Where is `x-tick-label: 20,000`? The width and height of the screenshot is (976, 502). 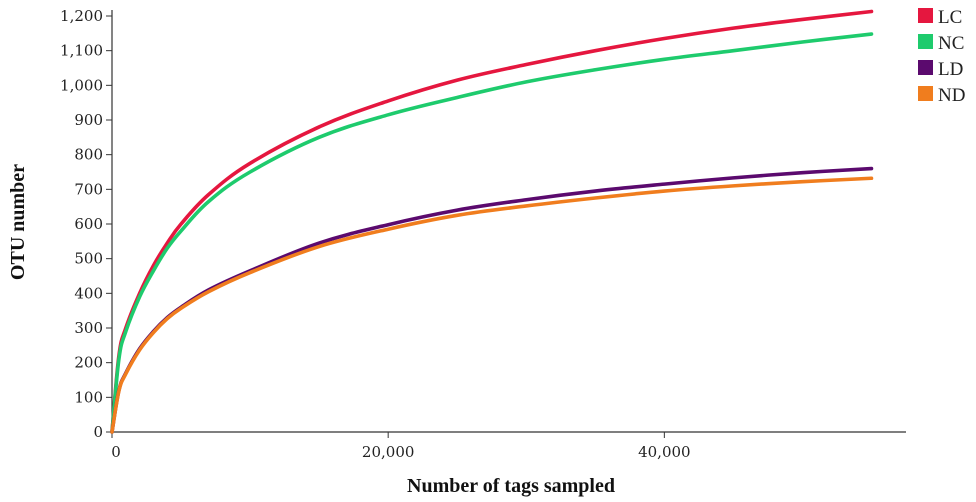 x-tick-label: 20,000 is located at coordinates (388, 452).